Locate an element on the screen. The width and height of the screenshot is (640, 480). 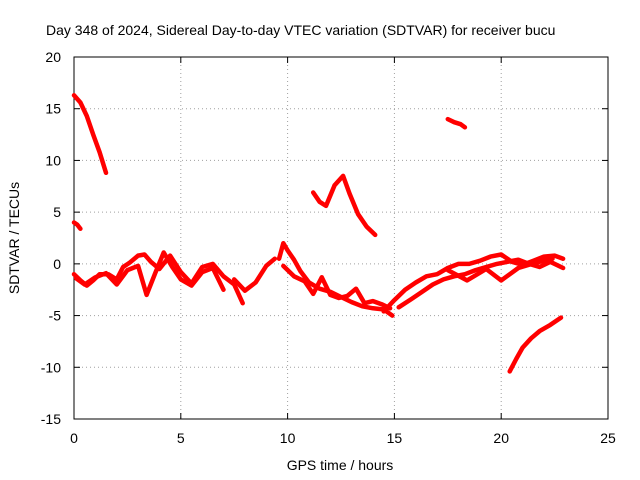
x-tick-label: 0 is located at coordinates (74, 438).